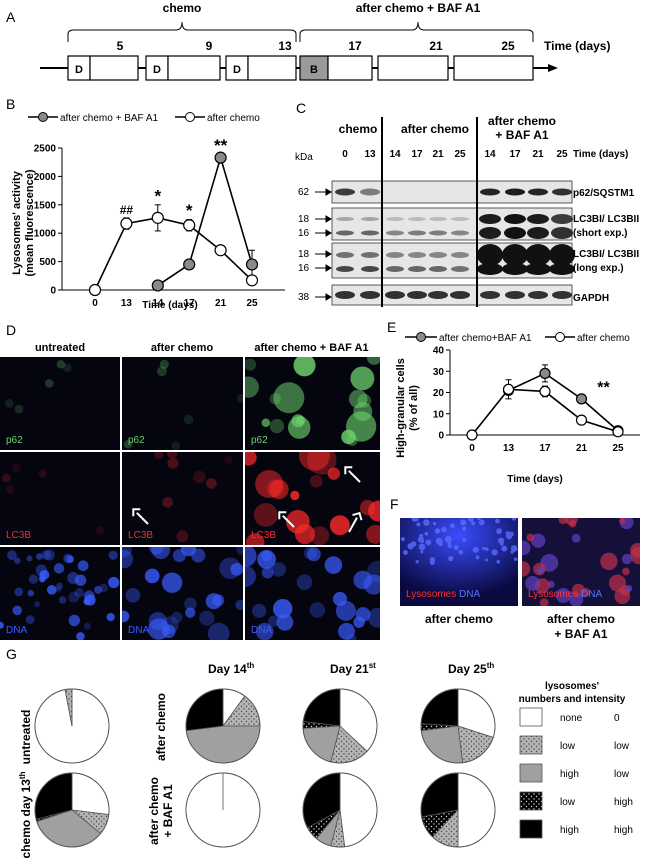 This screenshot has height=858, width=650. I want to click on g-legend-right-1: low, so click(622, 746).